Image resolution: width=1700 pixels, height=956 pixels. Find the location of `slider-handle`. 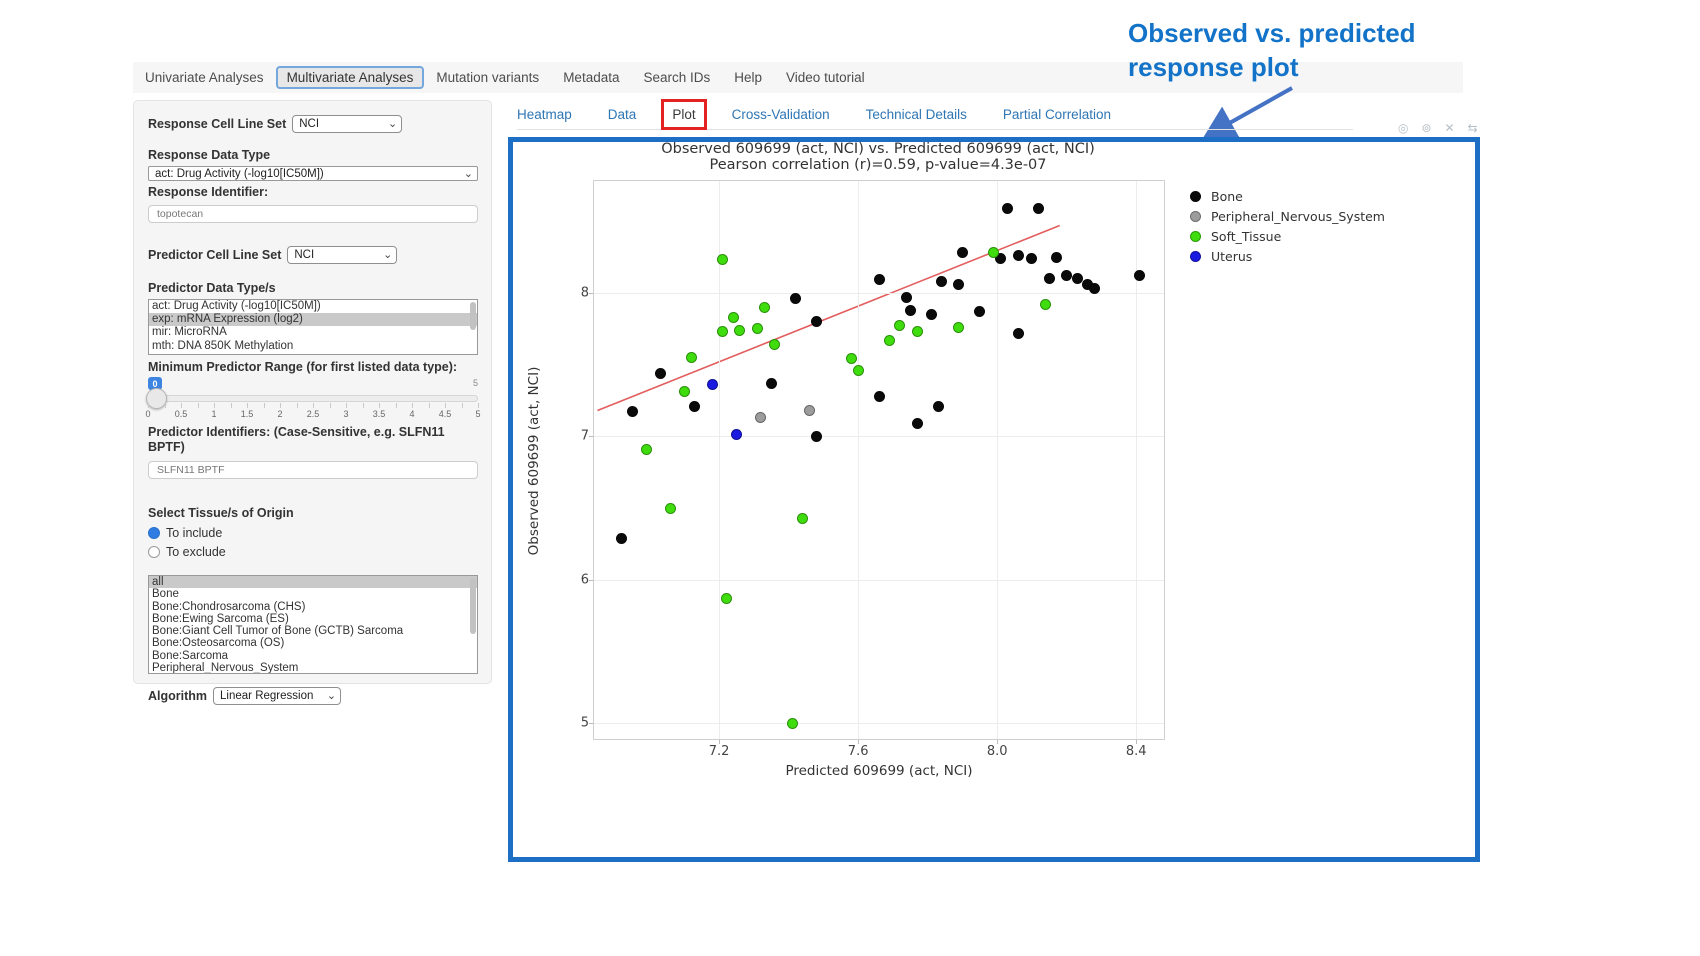

slider-handle is located at coordinates (156, 398).